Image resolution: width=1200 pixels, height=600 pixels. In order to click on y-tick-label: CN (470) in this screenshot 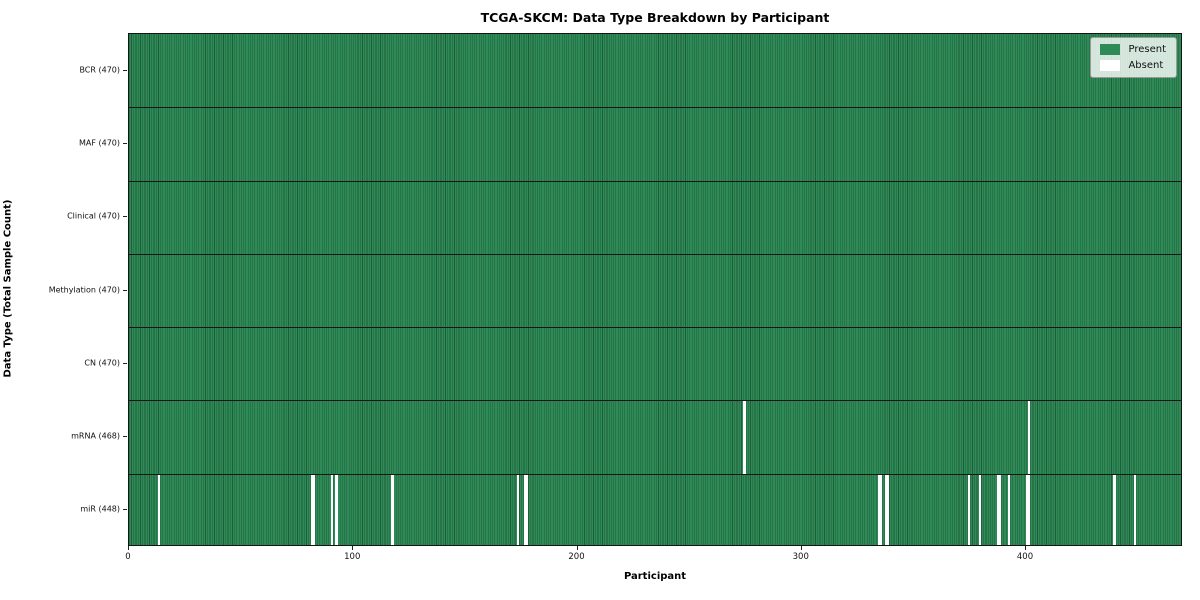, I will do `click(102, 363)`.